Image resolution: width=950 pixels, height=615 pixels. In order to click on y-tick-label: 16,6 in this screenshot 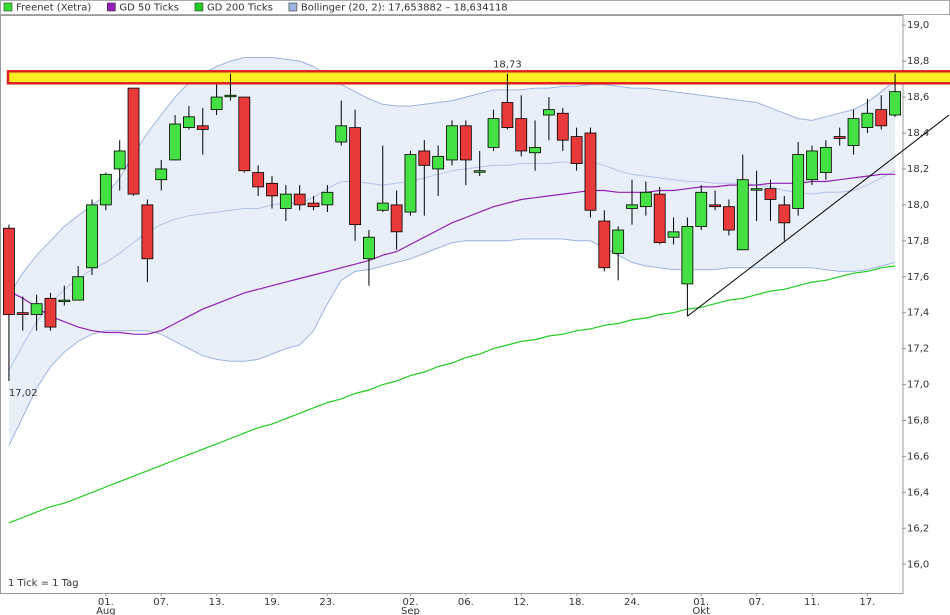, I will do `click(918, 456)`.